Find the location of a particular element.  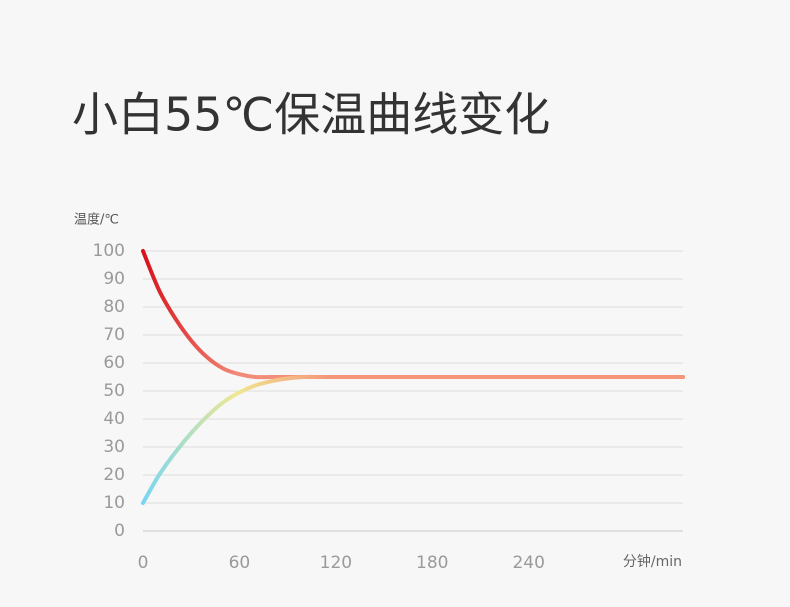

y-tick-label: 20 is located at coordinates (114, 475).